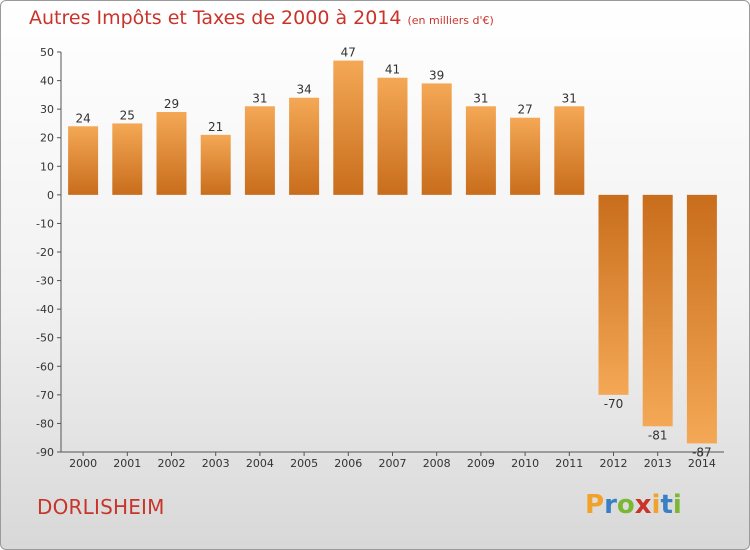  What do you see at coordinates (303, 90) in the screenshot?
I see `data-label: 34` at bounding box center [303, 90].